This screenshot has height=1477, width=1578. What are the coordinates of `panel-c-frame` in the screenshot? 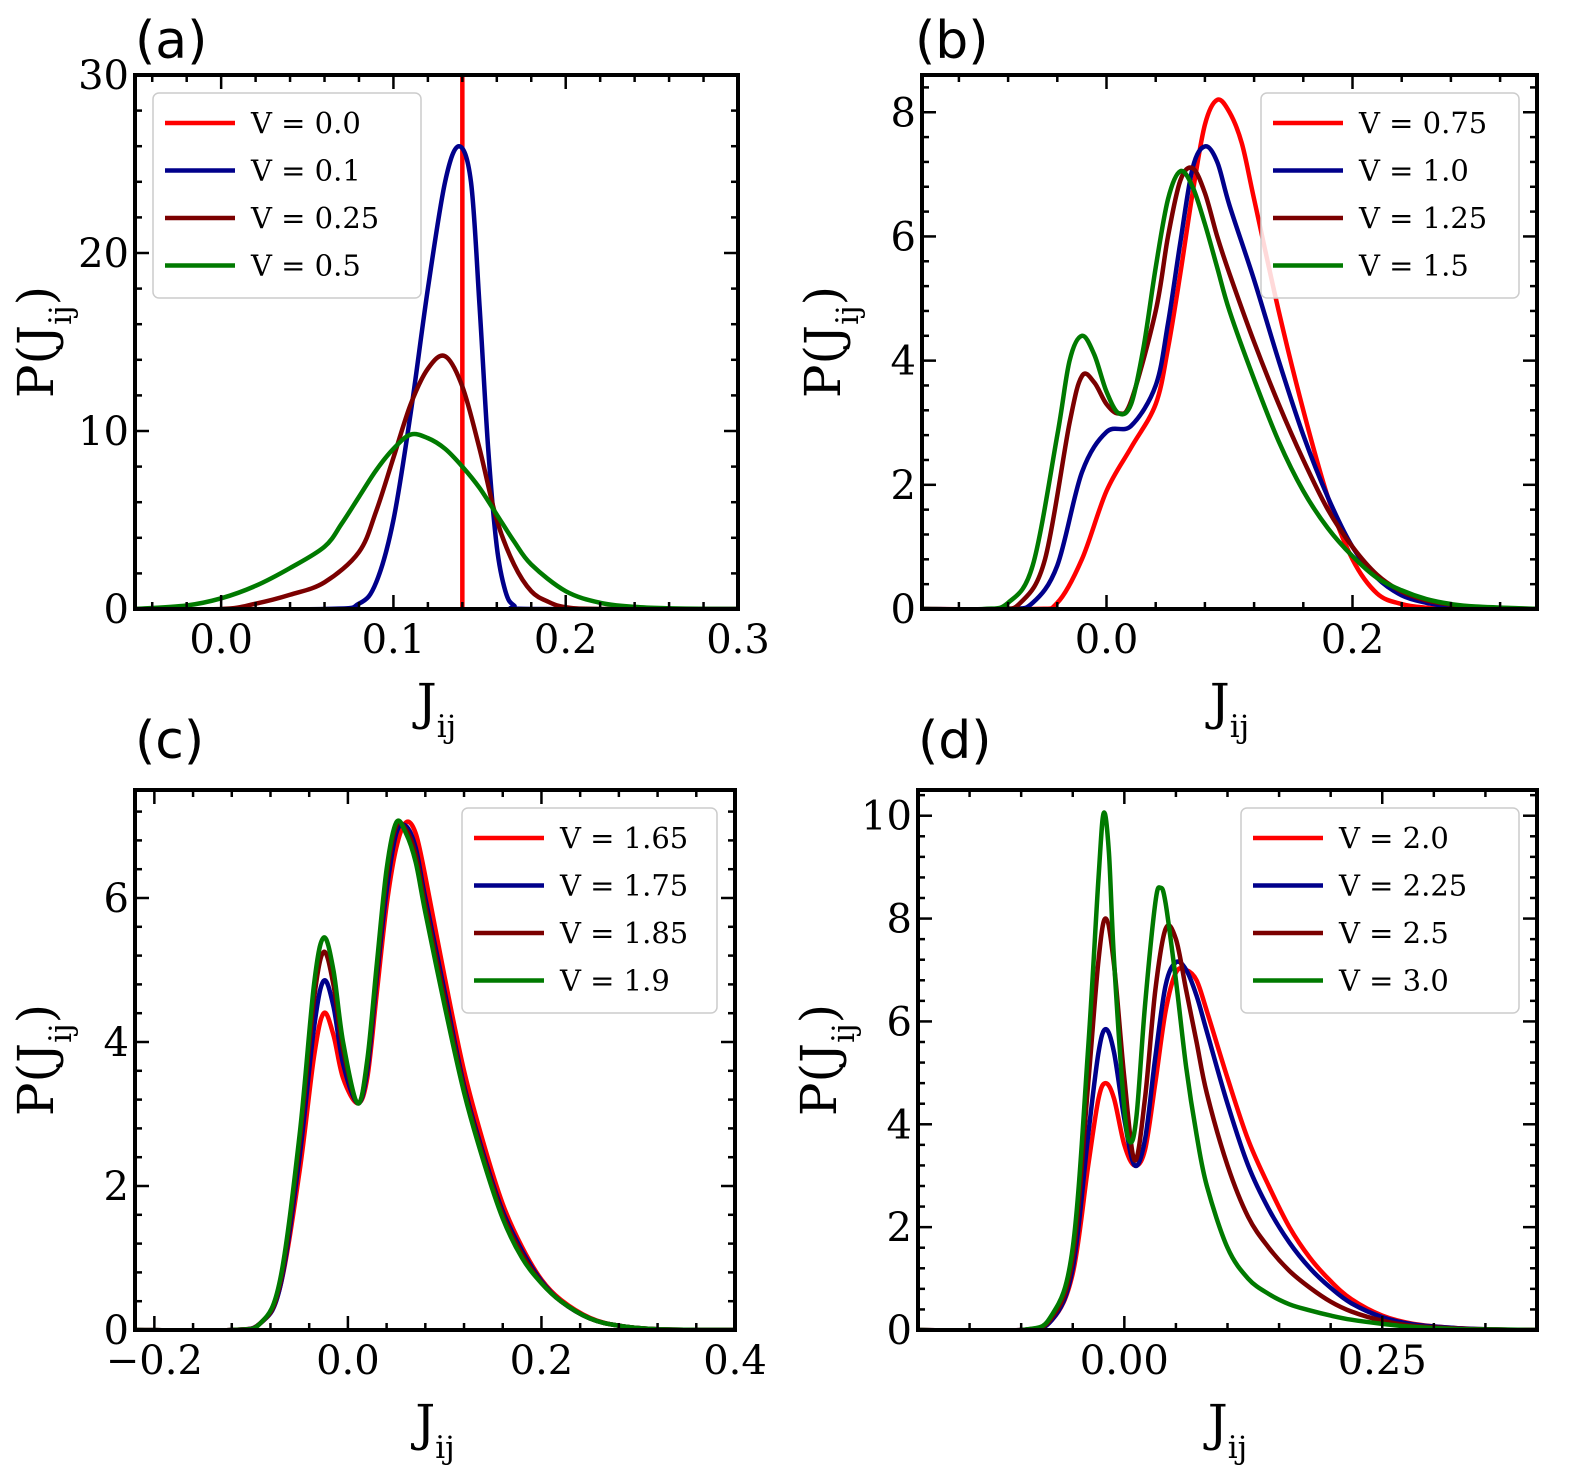 It's located at (435, 1060).